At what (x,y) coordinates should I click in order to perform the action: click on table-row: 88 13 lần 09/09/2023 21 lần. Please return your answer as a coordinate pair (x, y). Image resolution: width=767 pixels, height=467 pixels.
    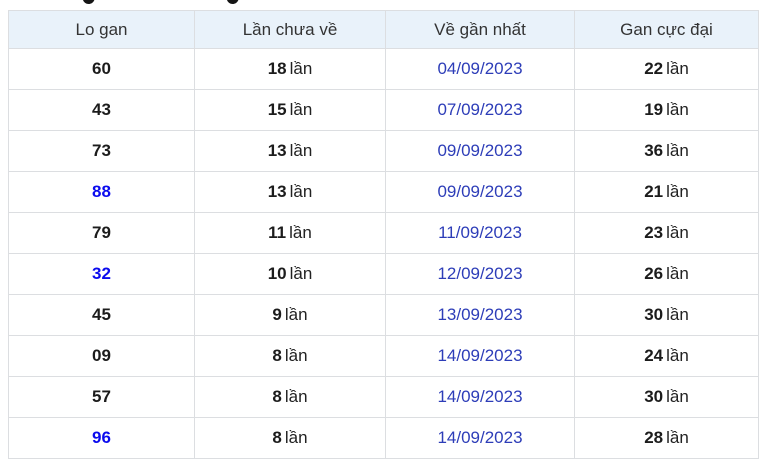
    Looking at the image, I should click on (383, 192).